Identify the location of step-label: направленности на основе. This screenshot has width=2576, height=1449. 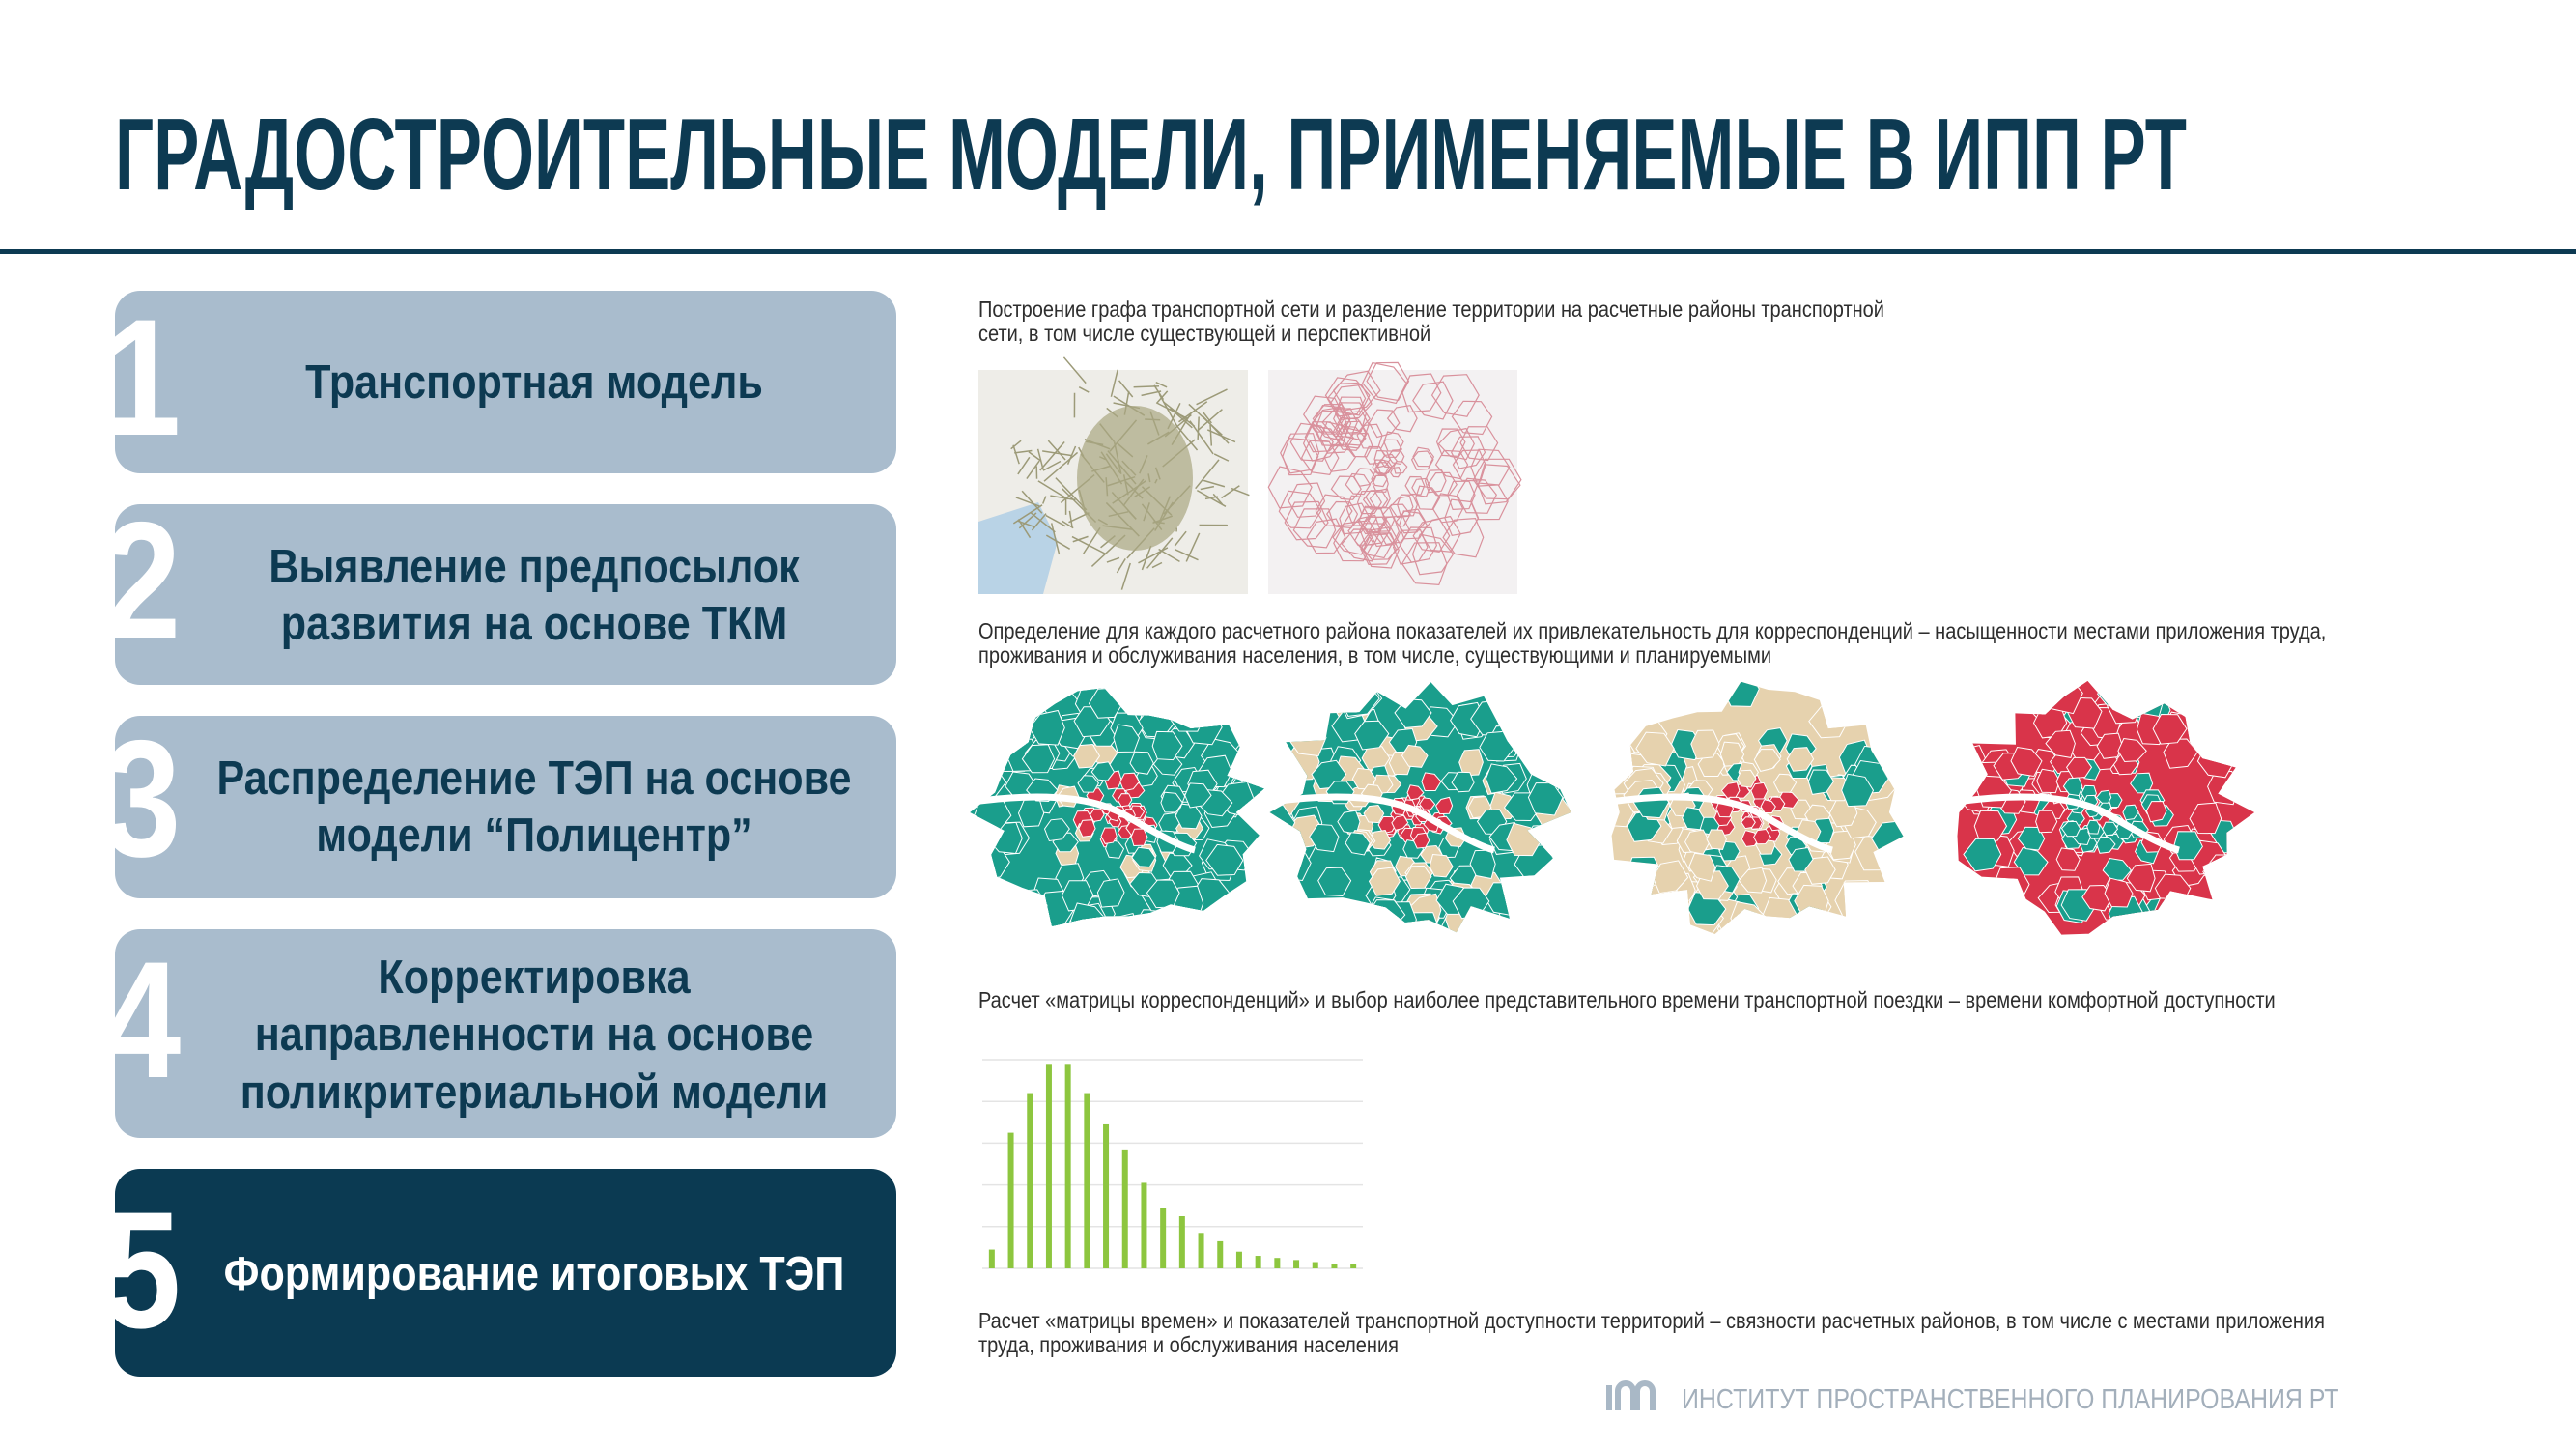
(534, 1033).